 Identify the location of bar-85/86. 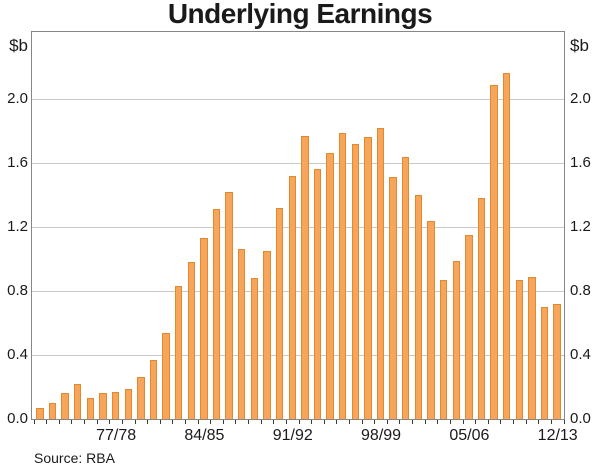
(216, 314).